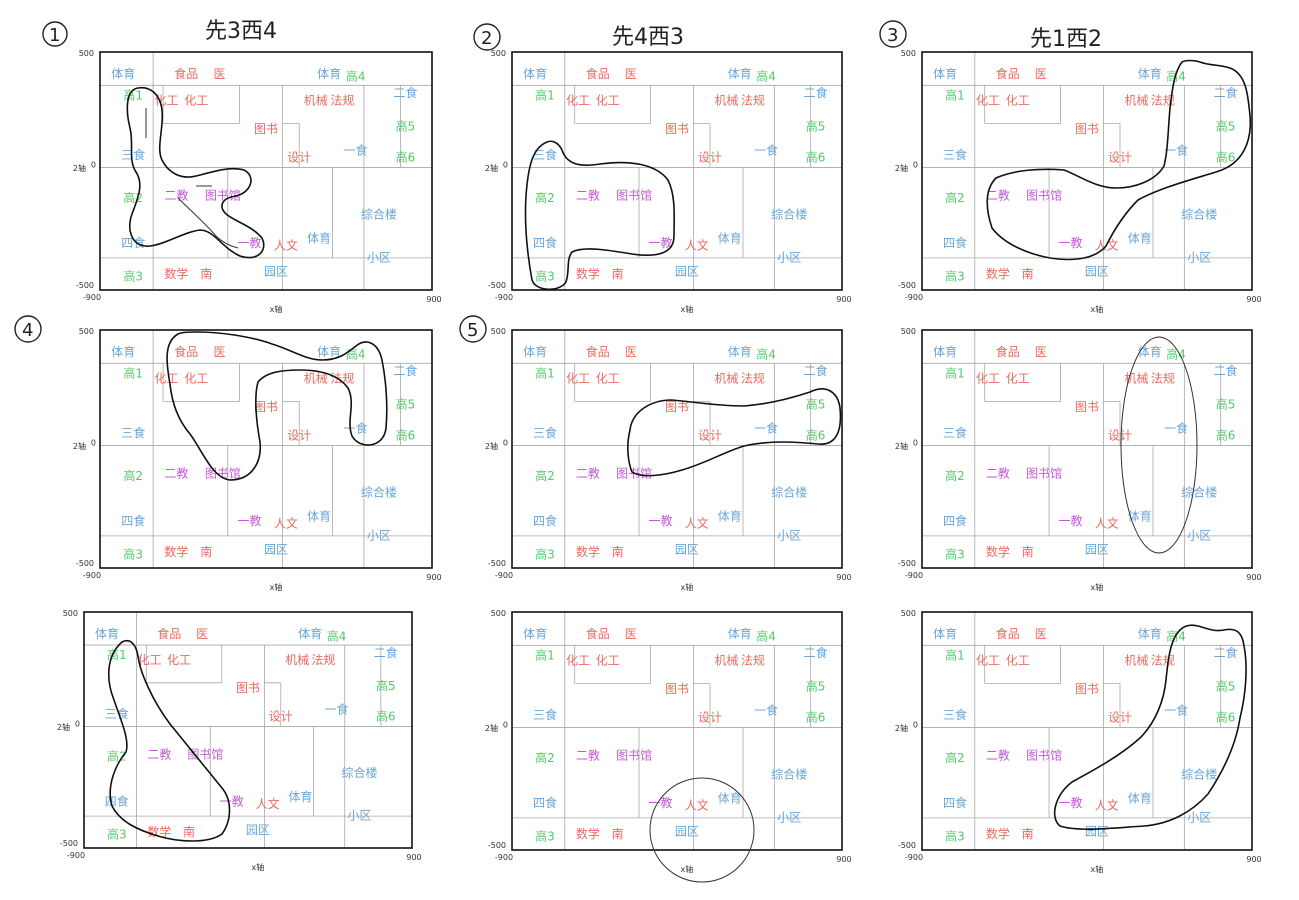 The image size is (1299, 900). What do you see at coordinates (1097, 832) in the screenshot?
I see `room-label: 园区` at bounding box center [1097, 832].